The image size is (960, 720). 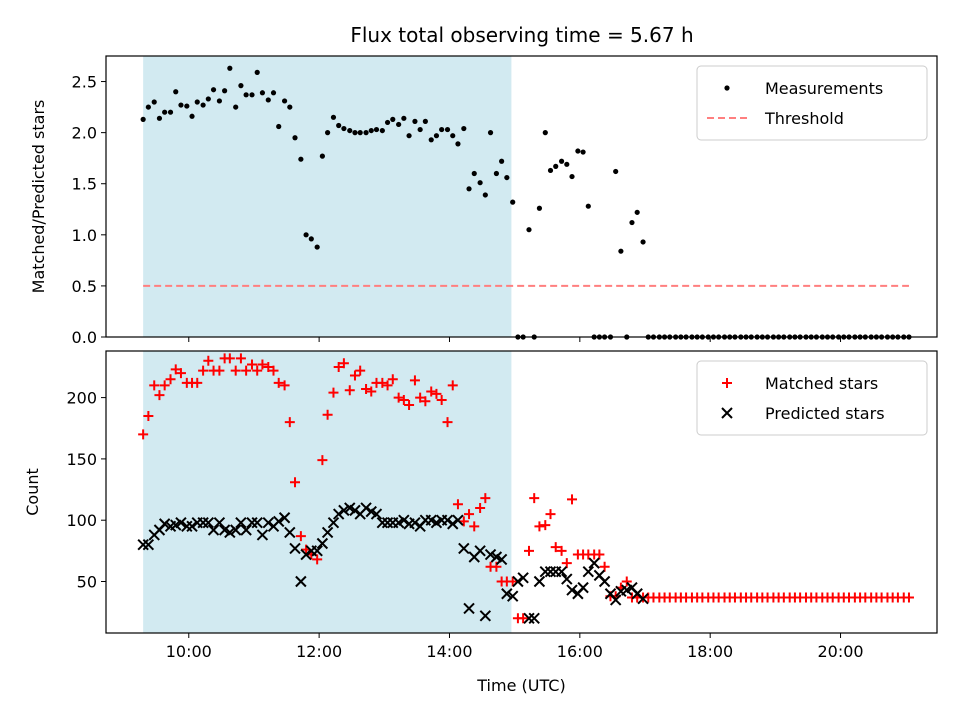 I want to click on legend-marker-measurements, so click(x=727, y=88).